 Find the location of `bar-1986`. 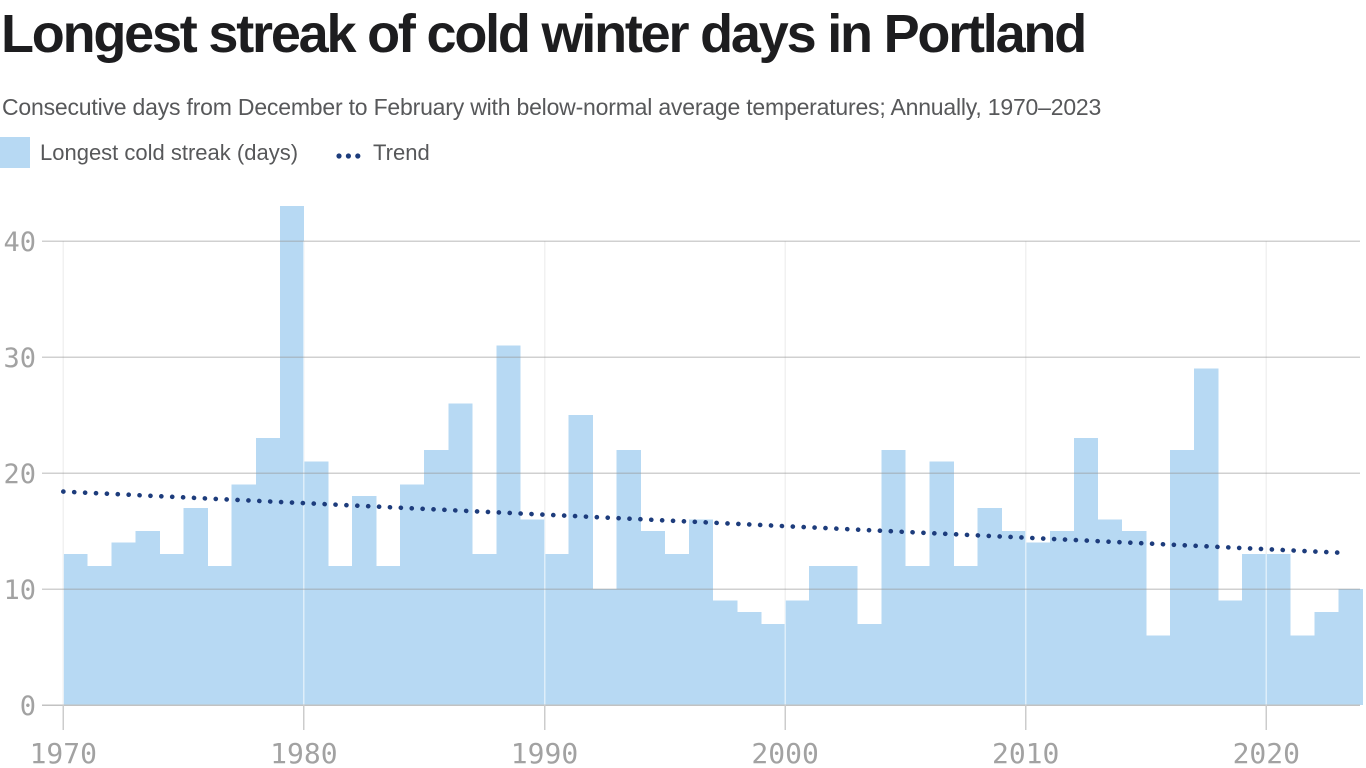

bar-1986 is located at coordinates (460, 554).